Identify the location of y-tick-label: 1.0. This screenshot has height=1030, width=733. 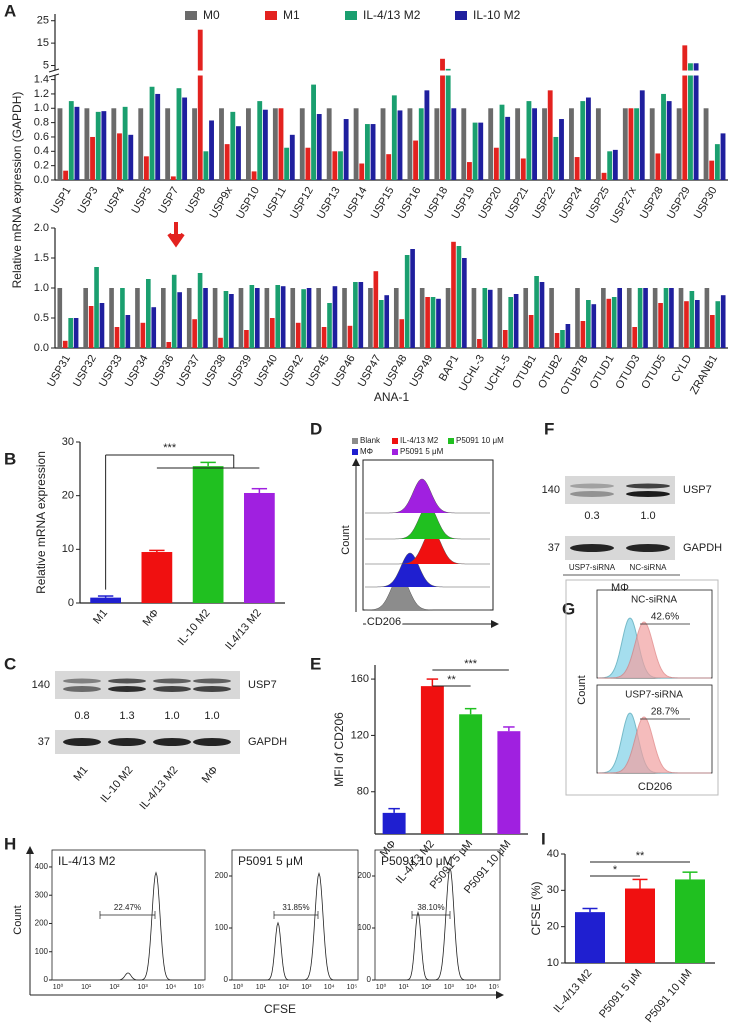
(41, 288).